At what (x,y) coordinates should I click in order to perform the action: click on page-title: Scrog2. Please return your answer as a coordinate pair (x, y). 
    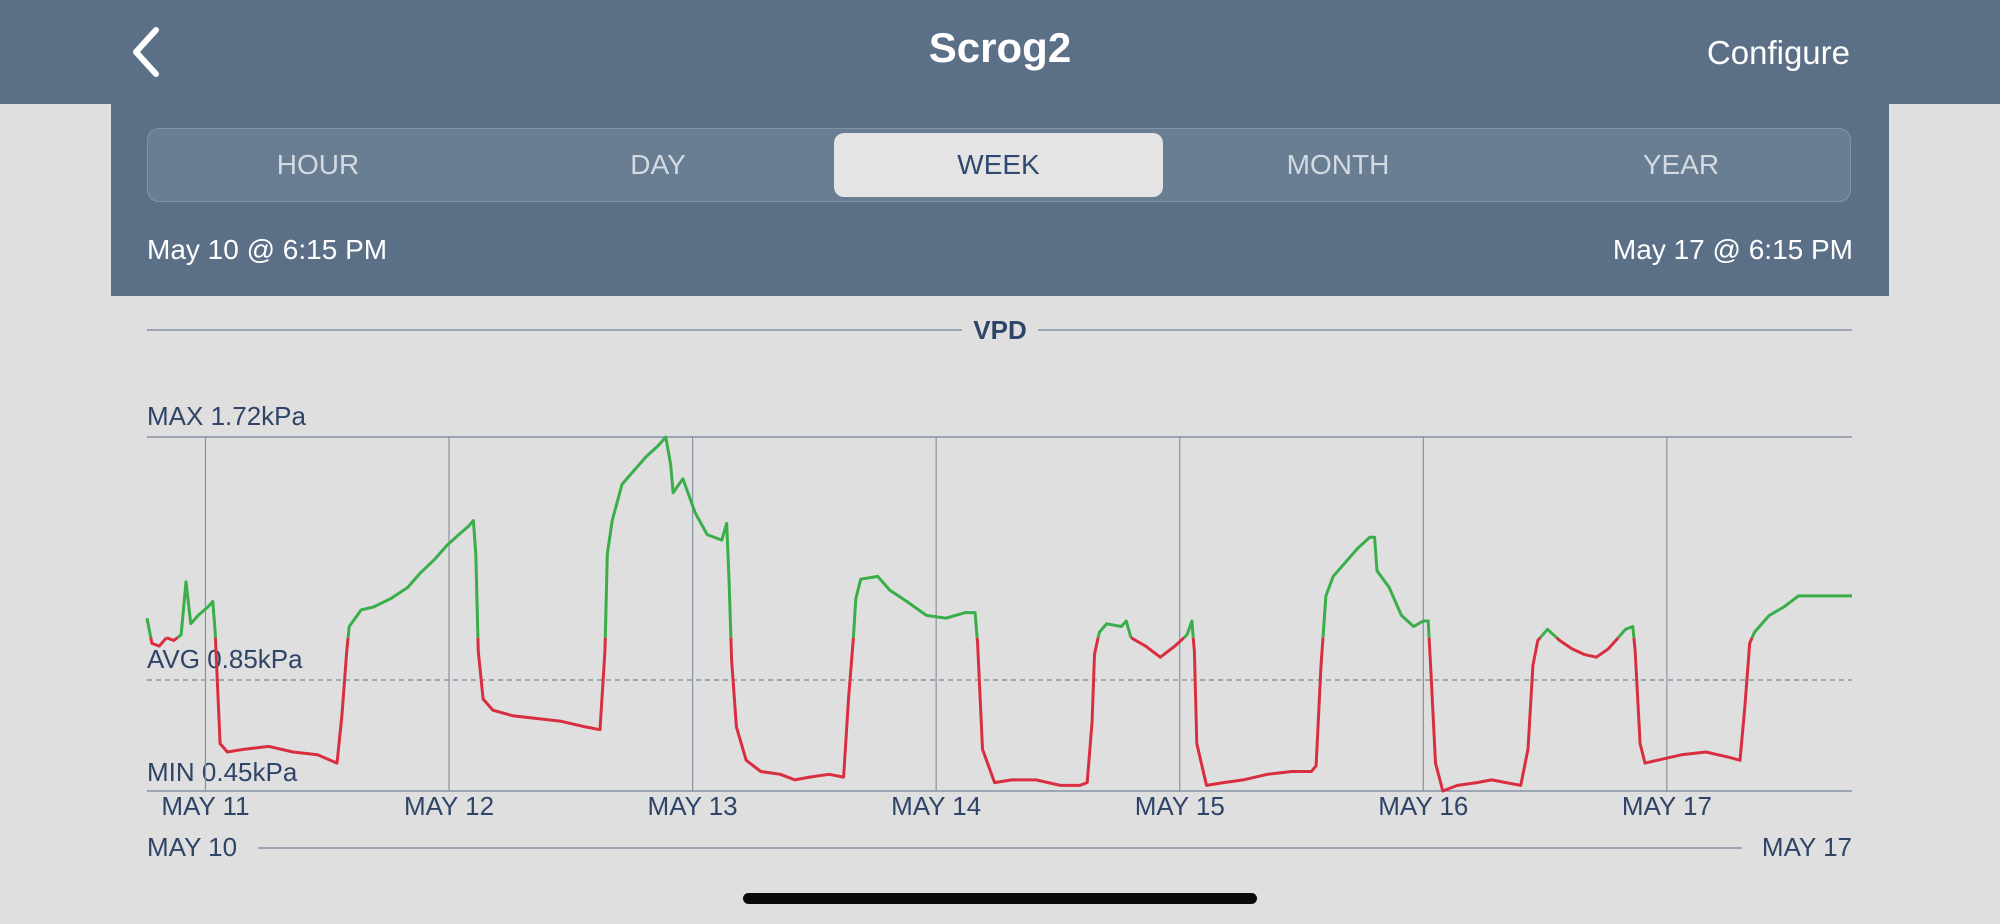
    Looking at the image, I should click on (1000, 47).